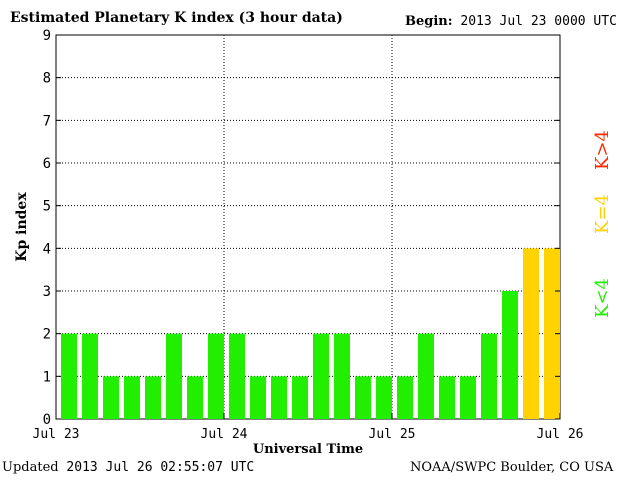 The image size is (640, 480). I want to click on updated-time: Updated 2013 Jul 26 02:55:07 UTC, so click(128, 467).